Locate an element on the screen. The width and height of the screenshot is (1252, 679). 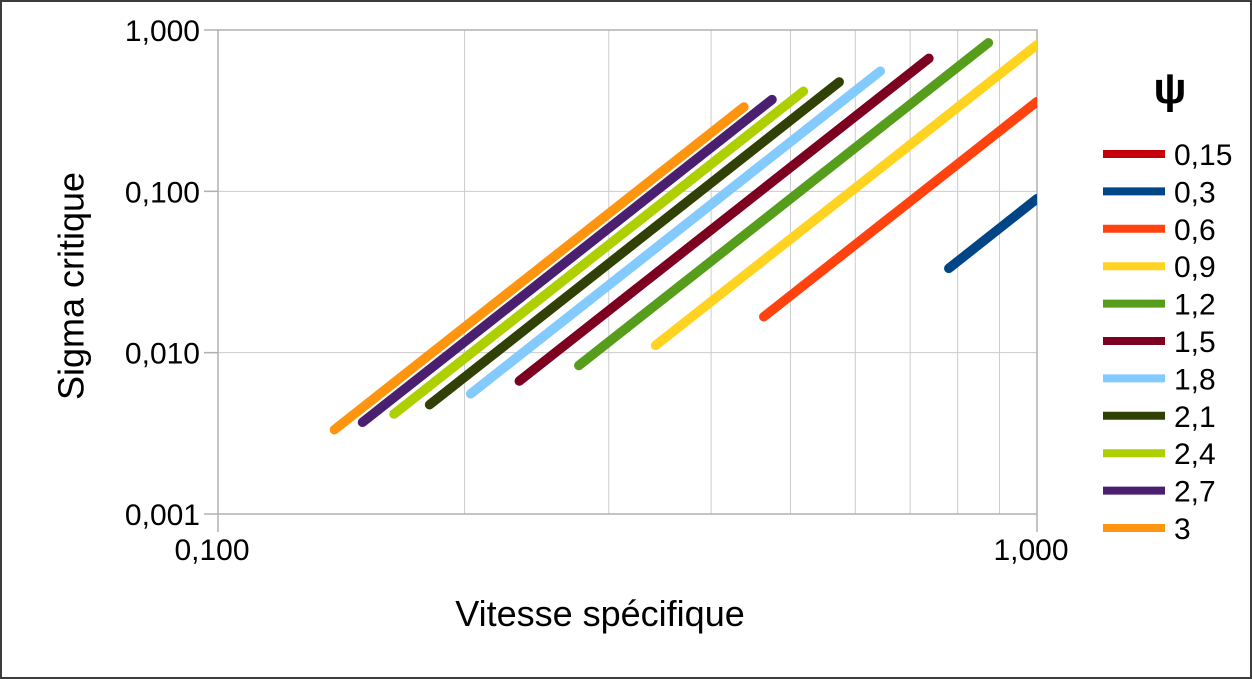
legend-label: 0,6 is located at coordinates (1195, 230).